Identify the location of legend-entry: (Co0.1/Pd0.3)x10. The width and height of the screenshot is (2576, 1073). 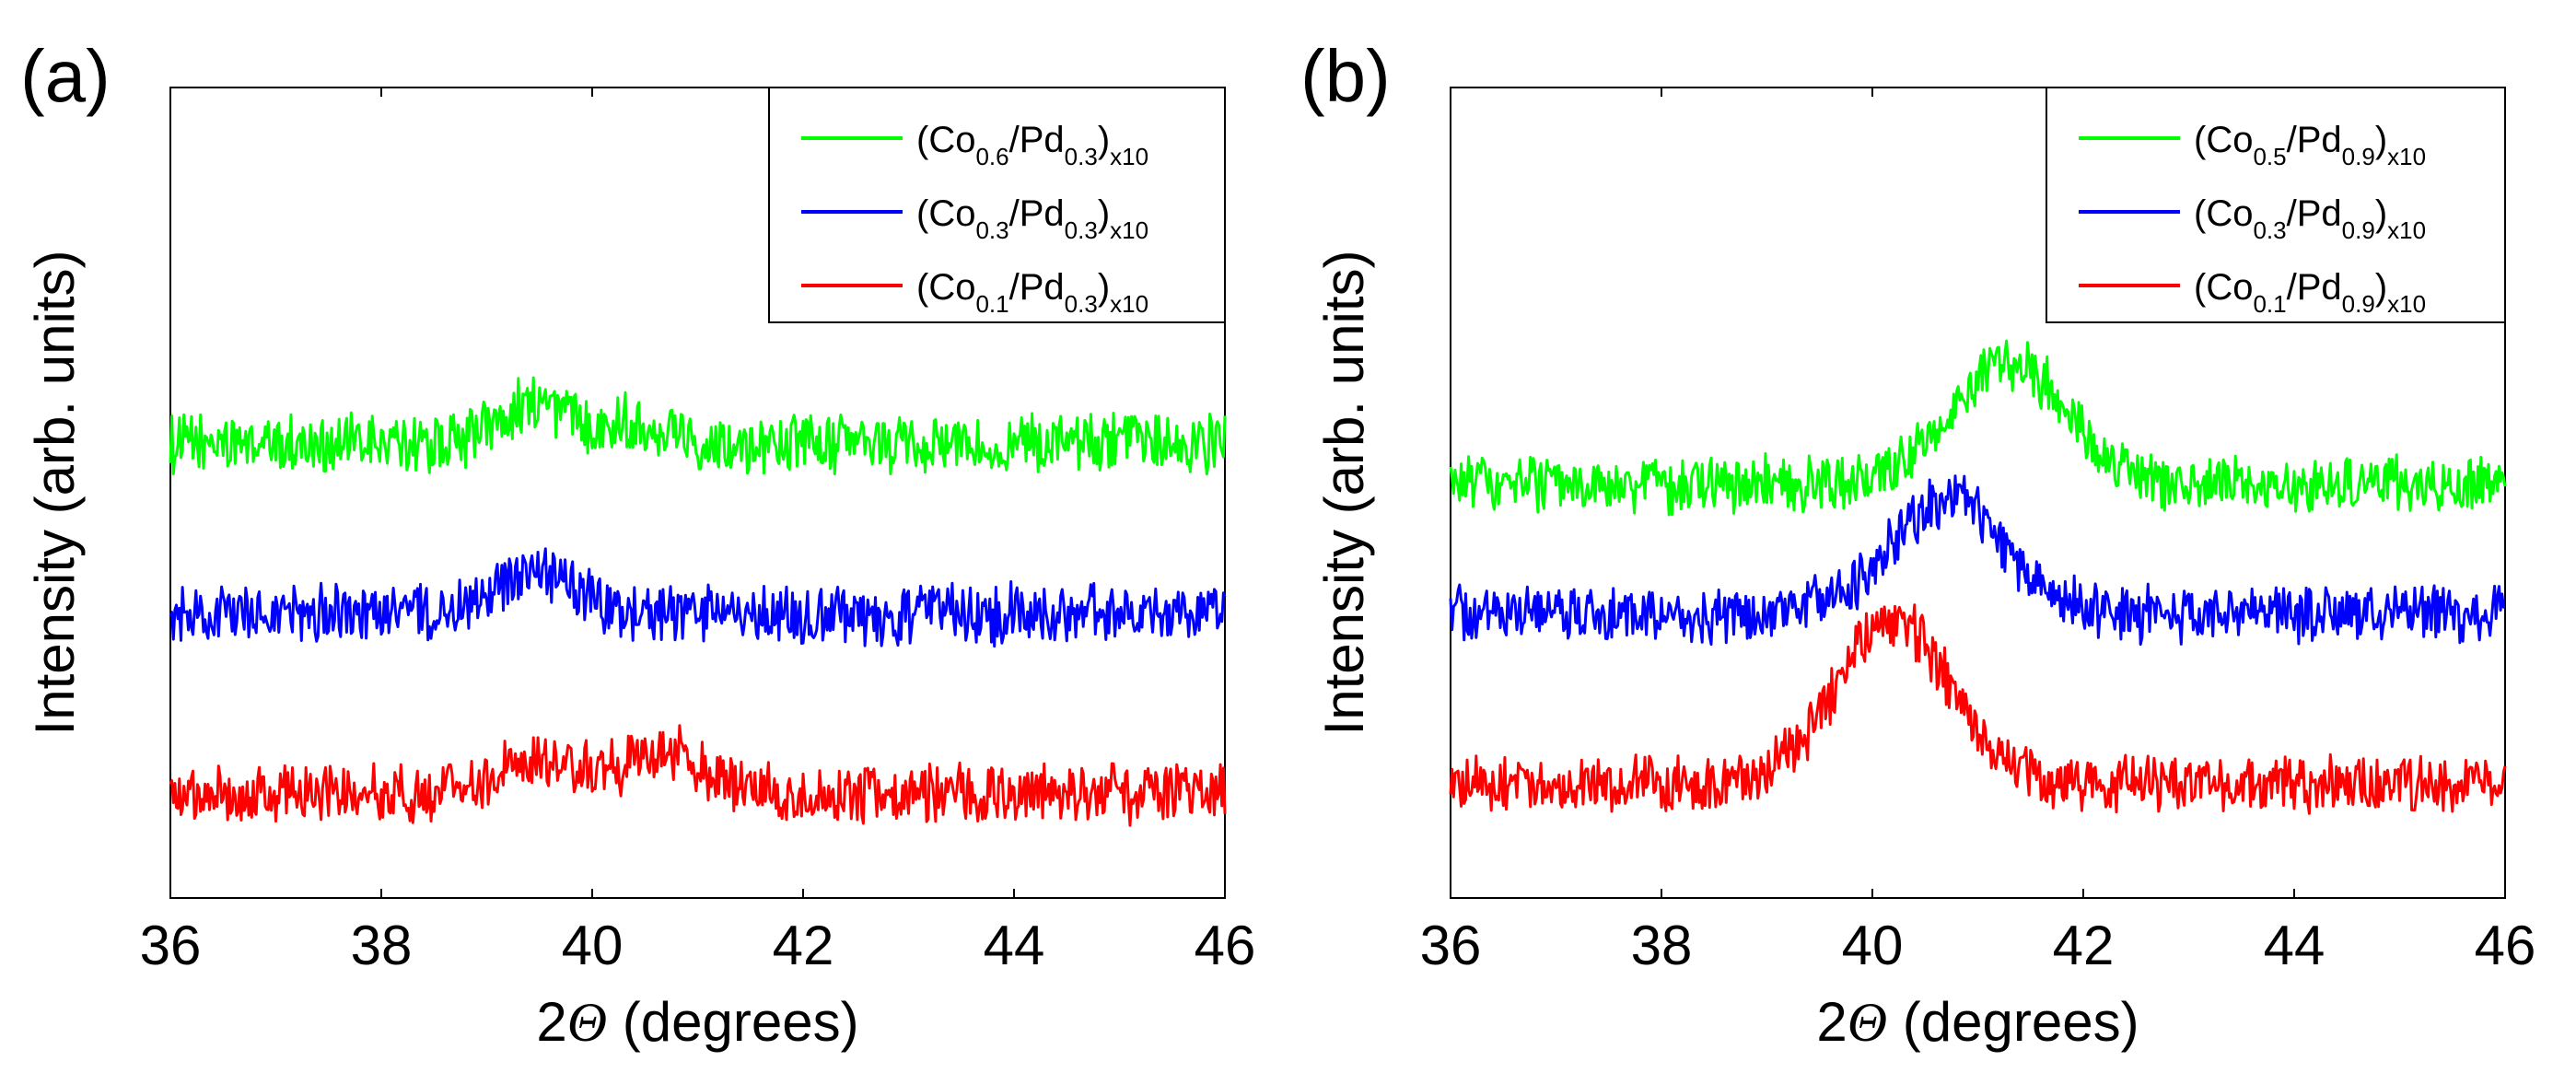
(1032, 292).